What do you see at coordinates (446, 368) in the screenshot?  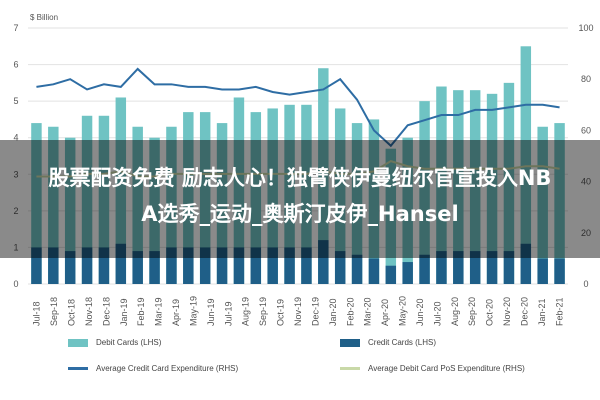 I see `legend-label-avg-debit: Average Debit Card PoS Expenditure (RHS)` at bounding box center [446, 368].